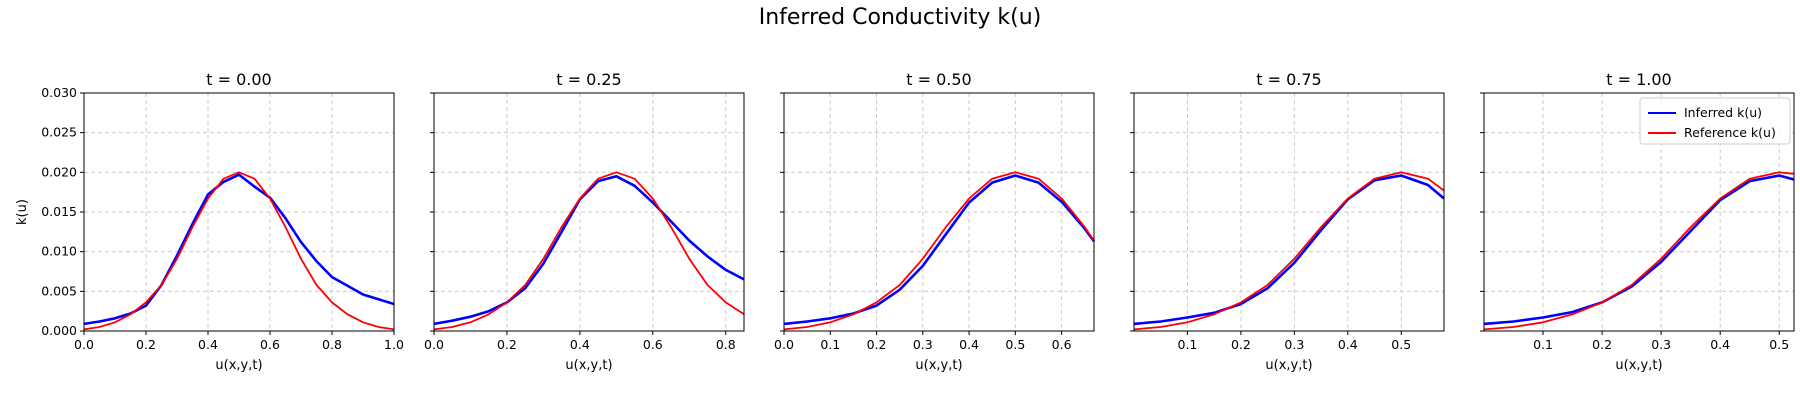  Describe the element at coordinates (394, 344) in the screenshot. I see `x-tick-label: 1.0` at that location.